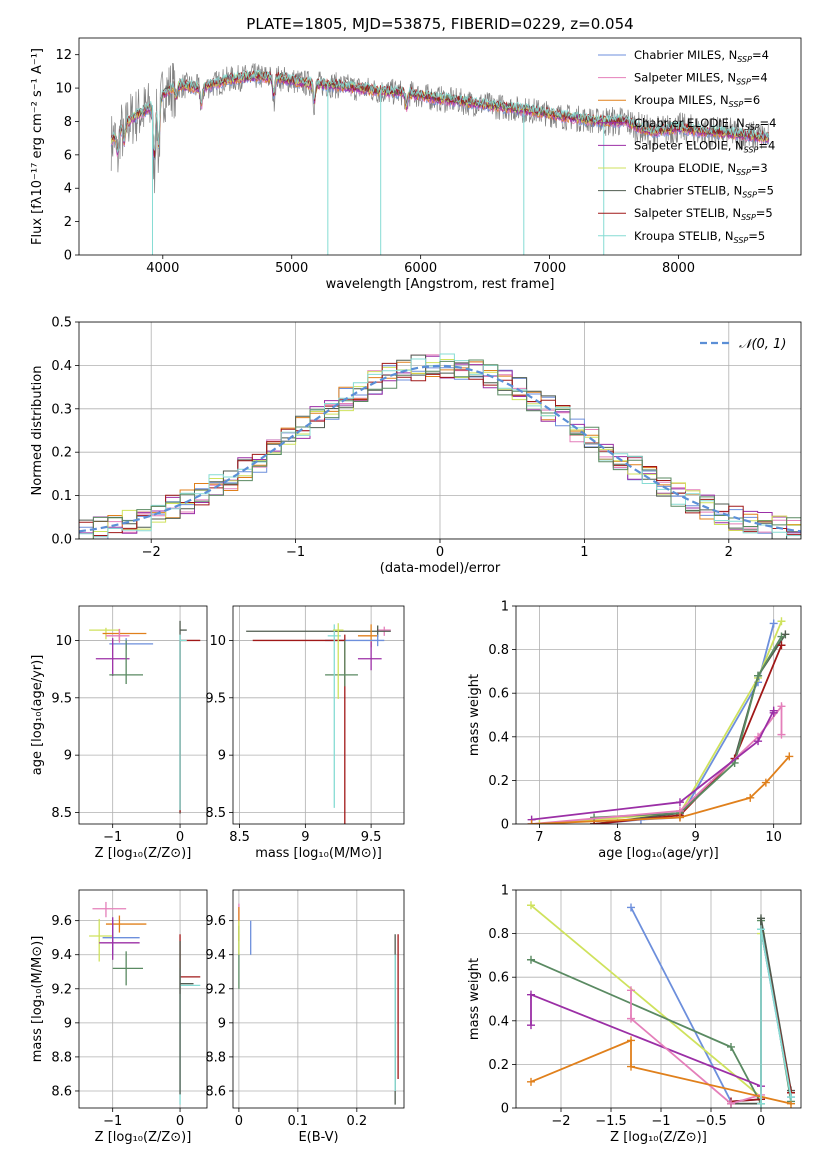  I want to click on x-tick-label: −1.5, so click(611, 1121).